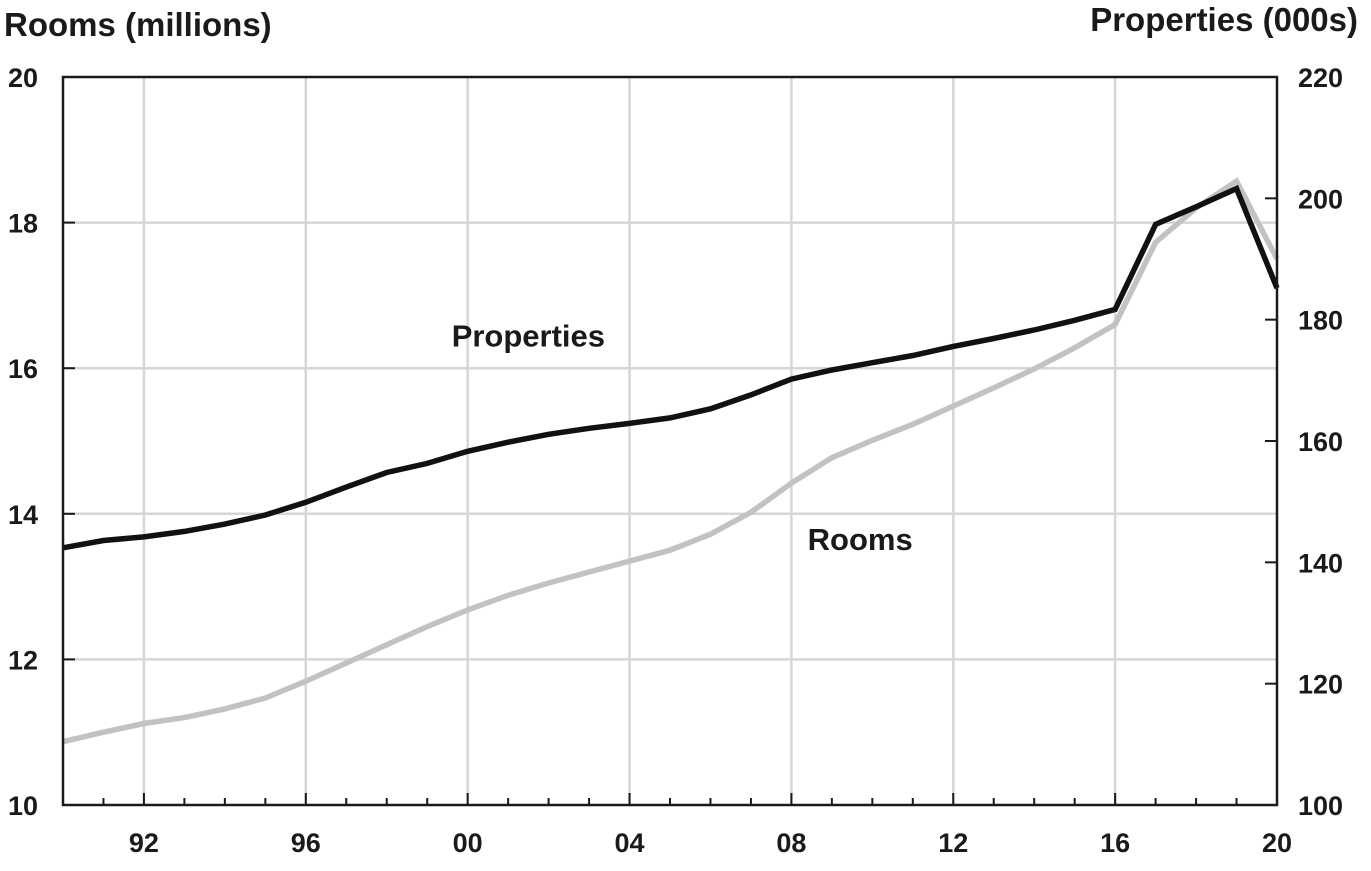 The width and height of the screenshot is (1371, 871). What do you see at coordinates (23, 78) in the screenshot?
I see `y-left-tick-label: 20` at bounding box center [23, 78].